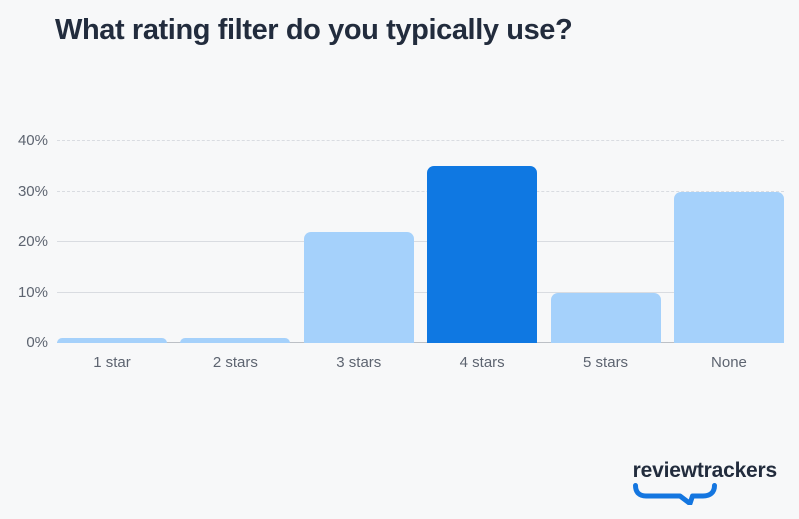 Image resolution: width=799 pixels, height=519 pixels. Describe the element at coordinates (112, 362) in the screenshot. I see `category-label-1-star: 1 star` at that location.